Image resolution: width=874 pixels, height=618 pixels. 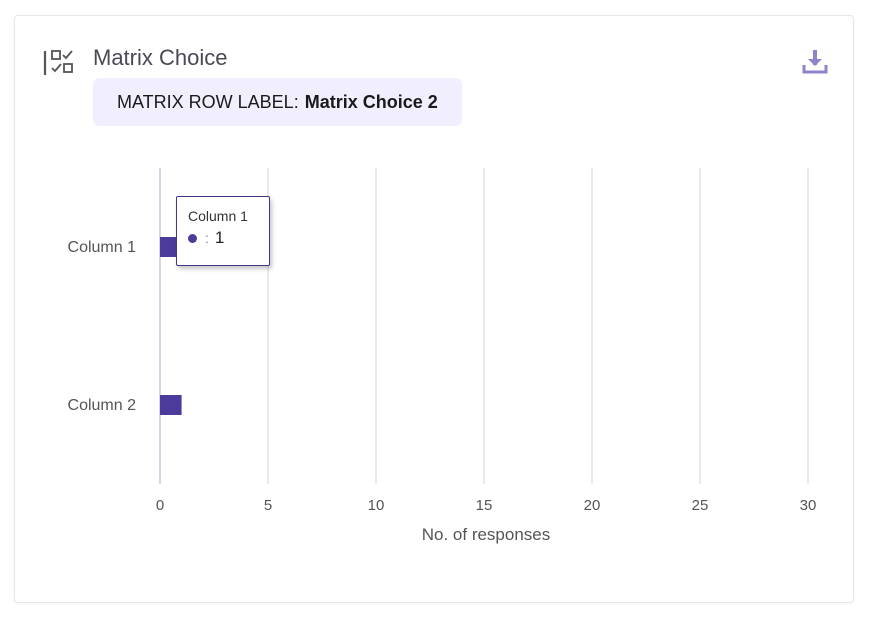 I want to click on x-tick-label: 15, so click(x=484, y=505).